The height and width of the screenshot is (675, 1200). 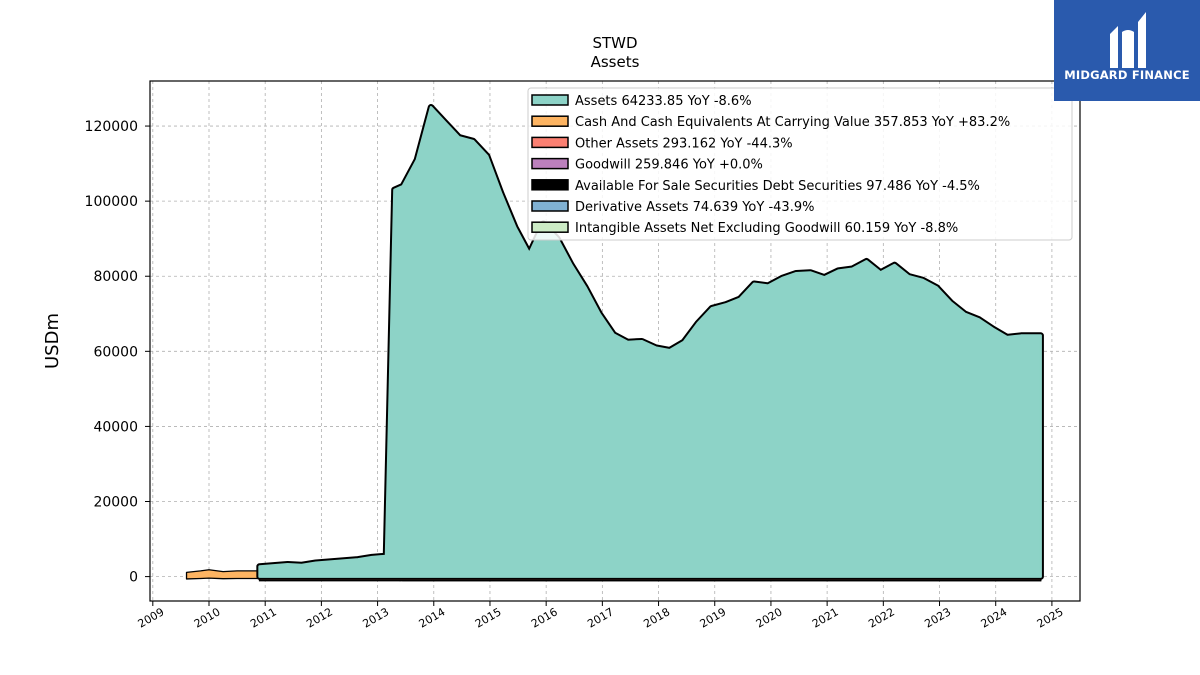 I want to click on x-tick-label: 2024, so click(x=994, y=617).